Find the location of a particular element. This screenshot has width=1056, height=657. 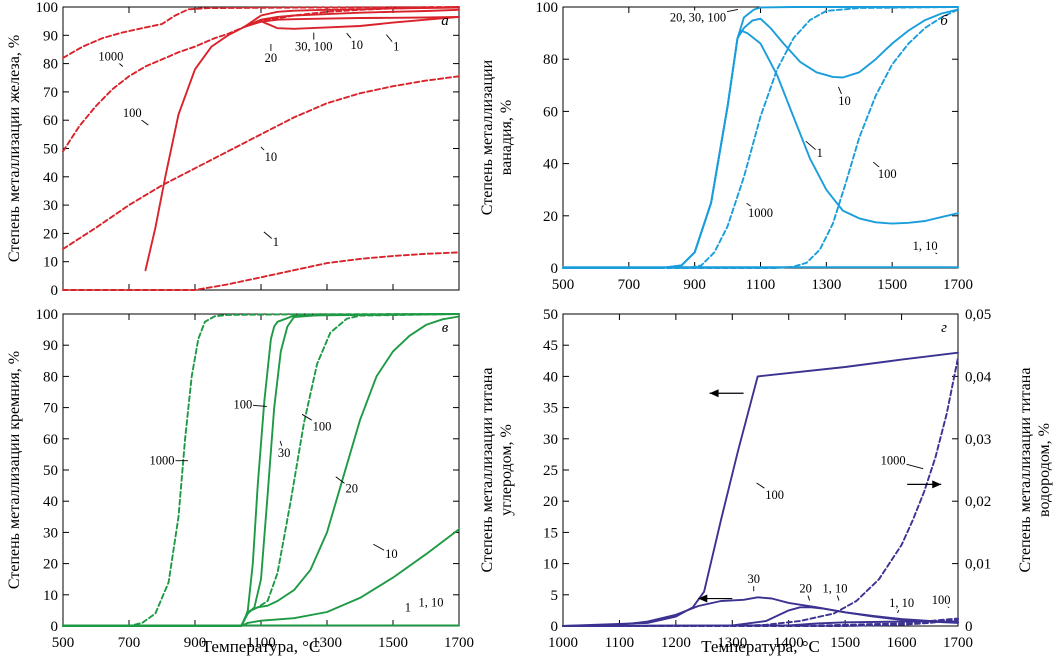

y-tick-label: 15 is located at coordinates (550, 533).